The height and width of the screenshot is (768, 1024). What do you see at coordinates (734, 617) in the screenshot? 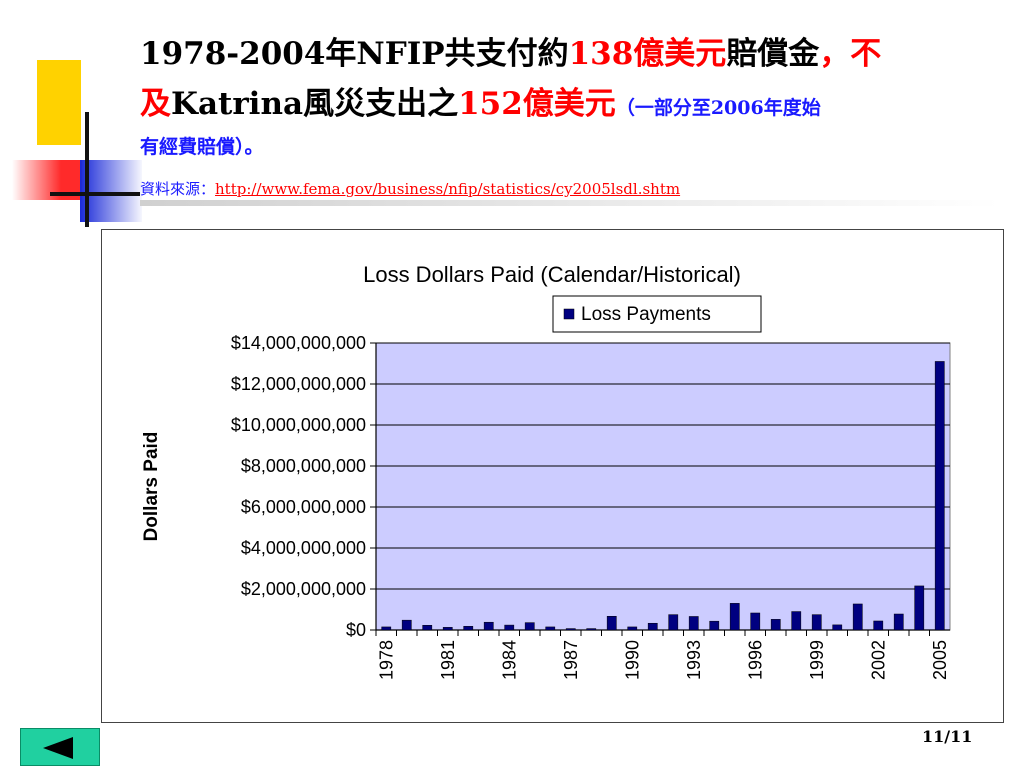
I see `bar-1995` at bounding box center [734, 617].